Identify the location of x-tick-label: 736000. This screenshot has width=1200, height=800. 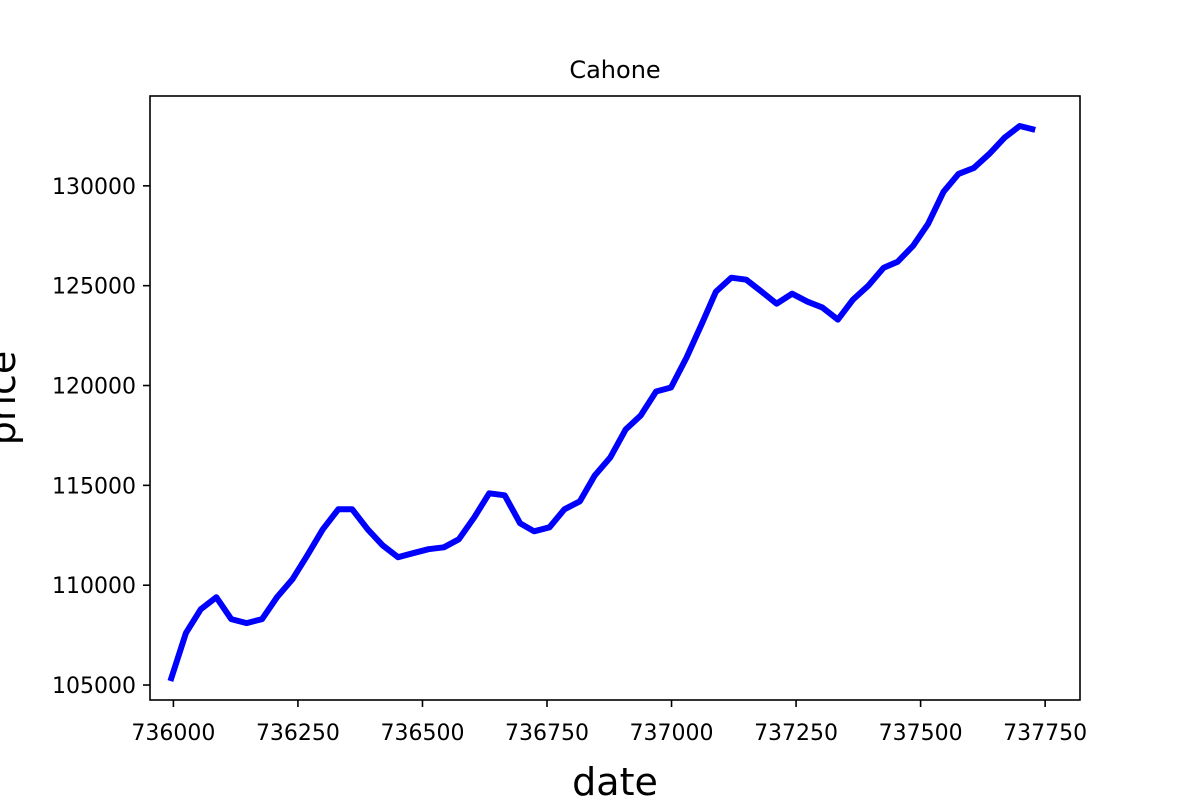
(173, 733).